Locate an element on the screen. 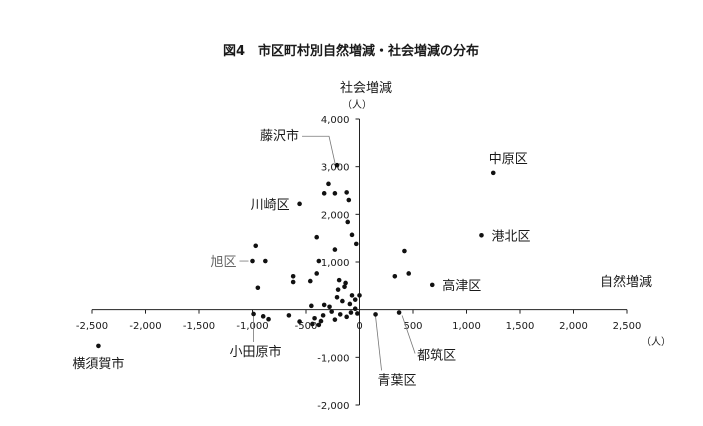 The height and width of the screenshot is (426, 703). x-tick-label-10: 2,500 is located at coordinates (627, 326).